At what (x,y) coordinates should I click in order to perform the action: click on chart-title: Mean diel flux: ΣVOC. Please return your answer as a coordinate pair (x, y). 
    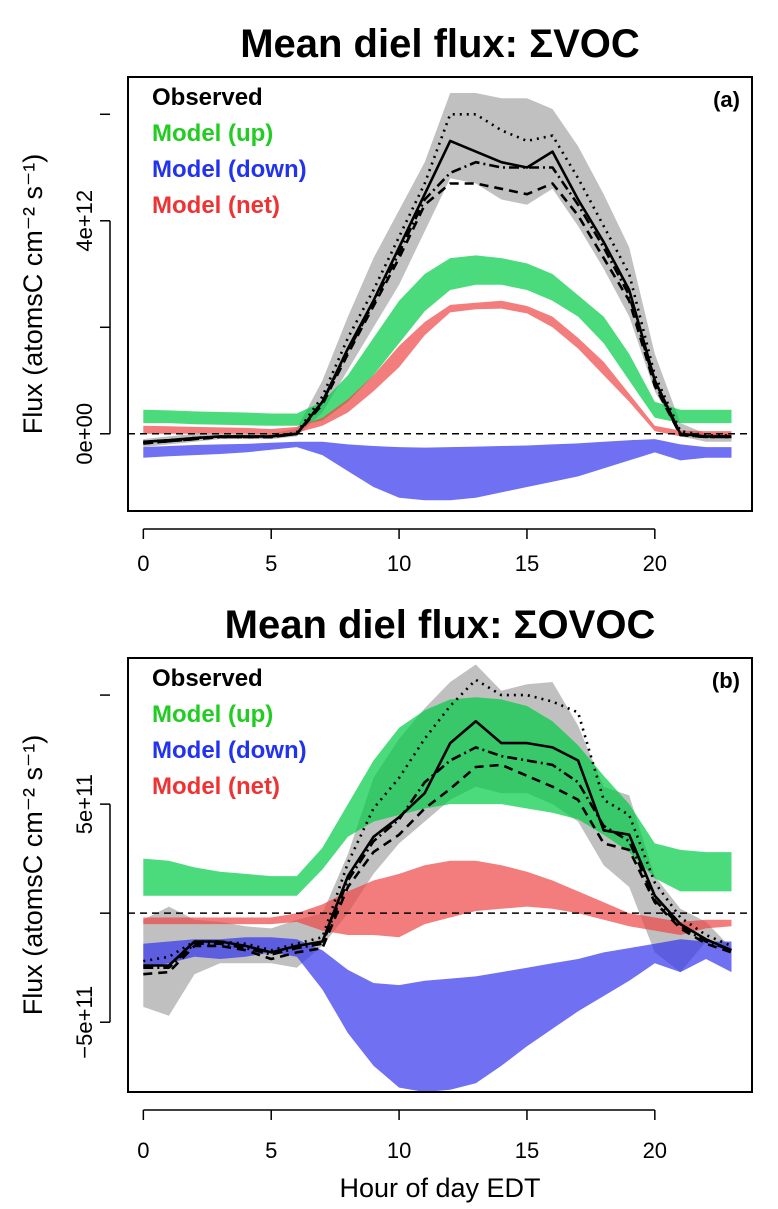
    Looking at the image, I should click on (440, 44).